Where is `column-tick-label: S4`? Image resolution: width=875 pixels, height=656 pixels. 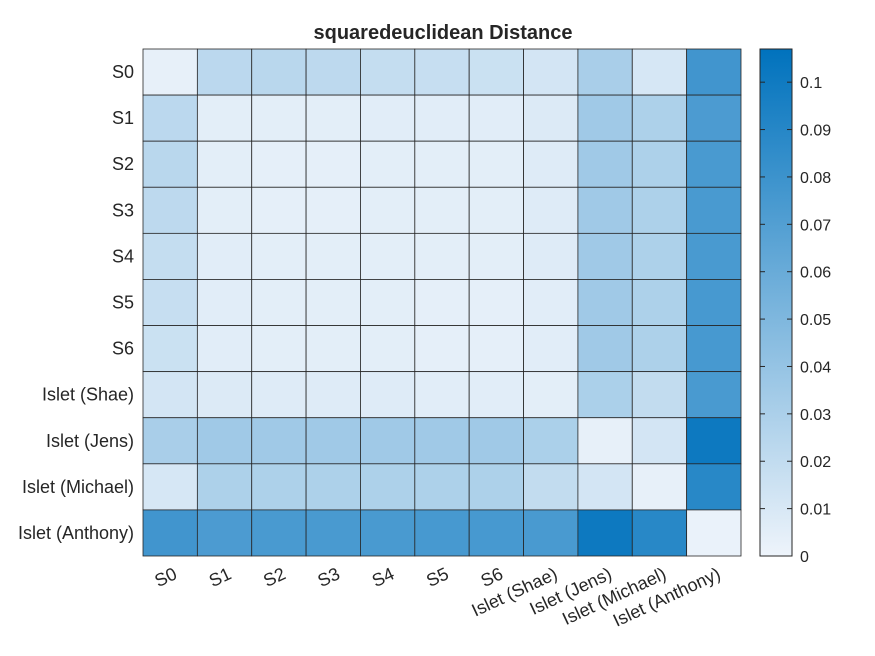 column-tick-label: S4 is located at coordinates (383, 576).